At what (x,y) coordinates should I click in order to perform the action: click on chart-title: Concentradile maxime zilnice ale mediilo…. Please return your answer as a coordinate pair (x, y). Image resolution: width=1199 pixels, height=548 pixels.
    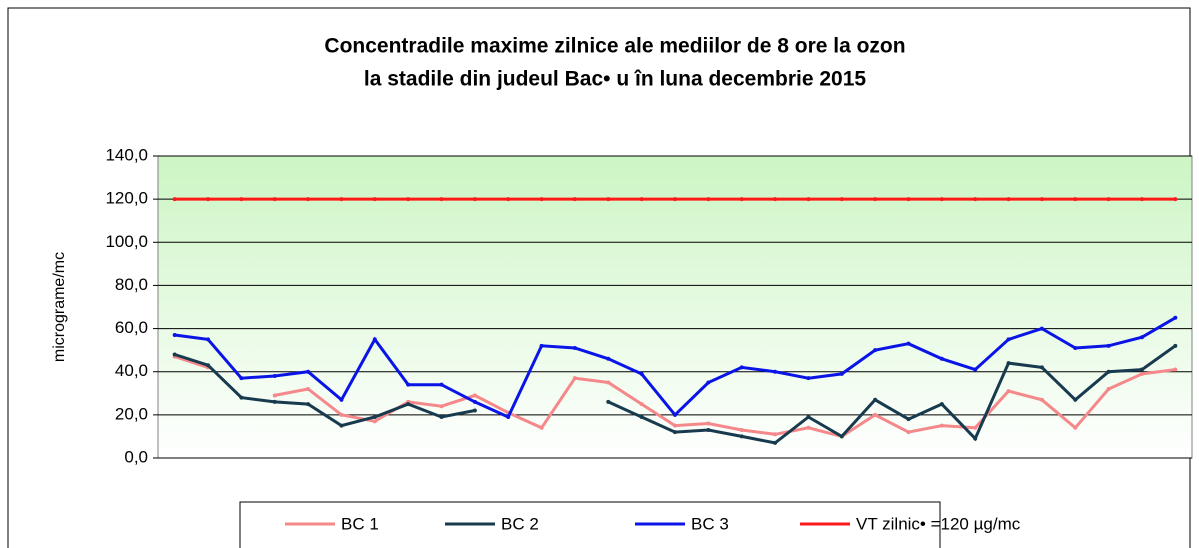
    Looking at the image, I should click on (614, 46).